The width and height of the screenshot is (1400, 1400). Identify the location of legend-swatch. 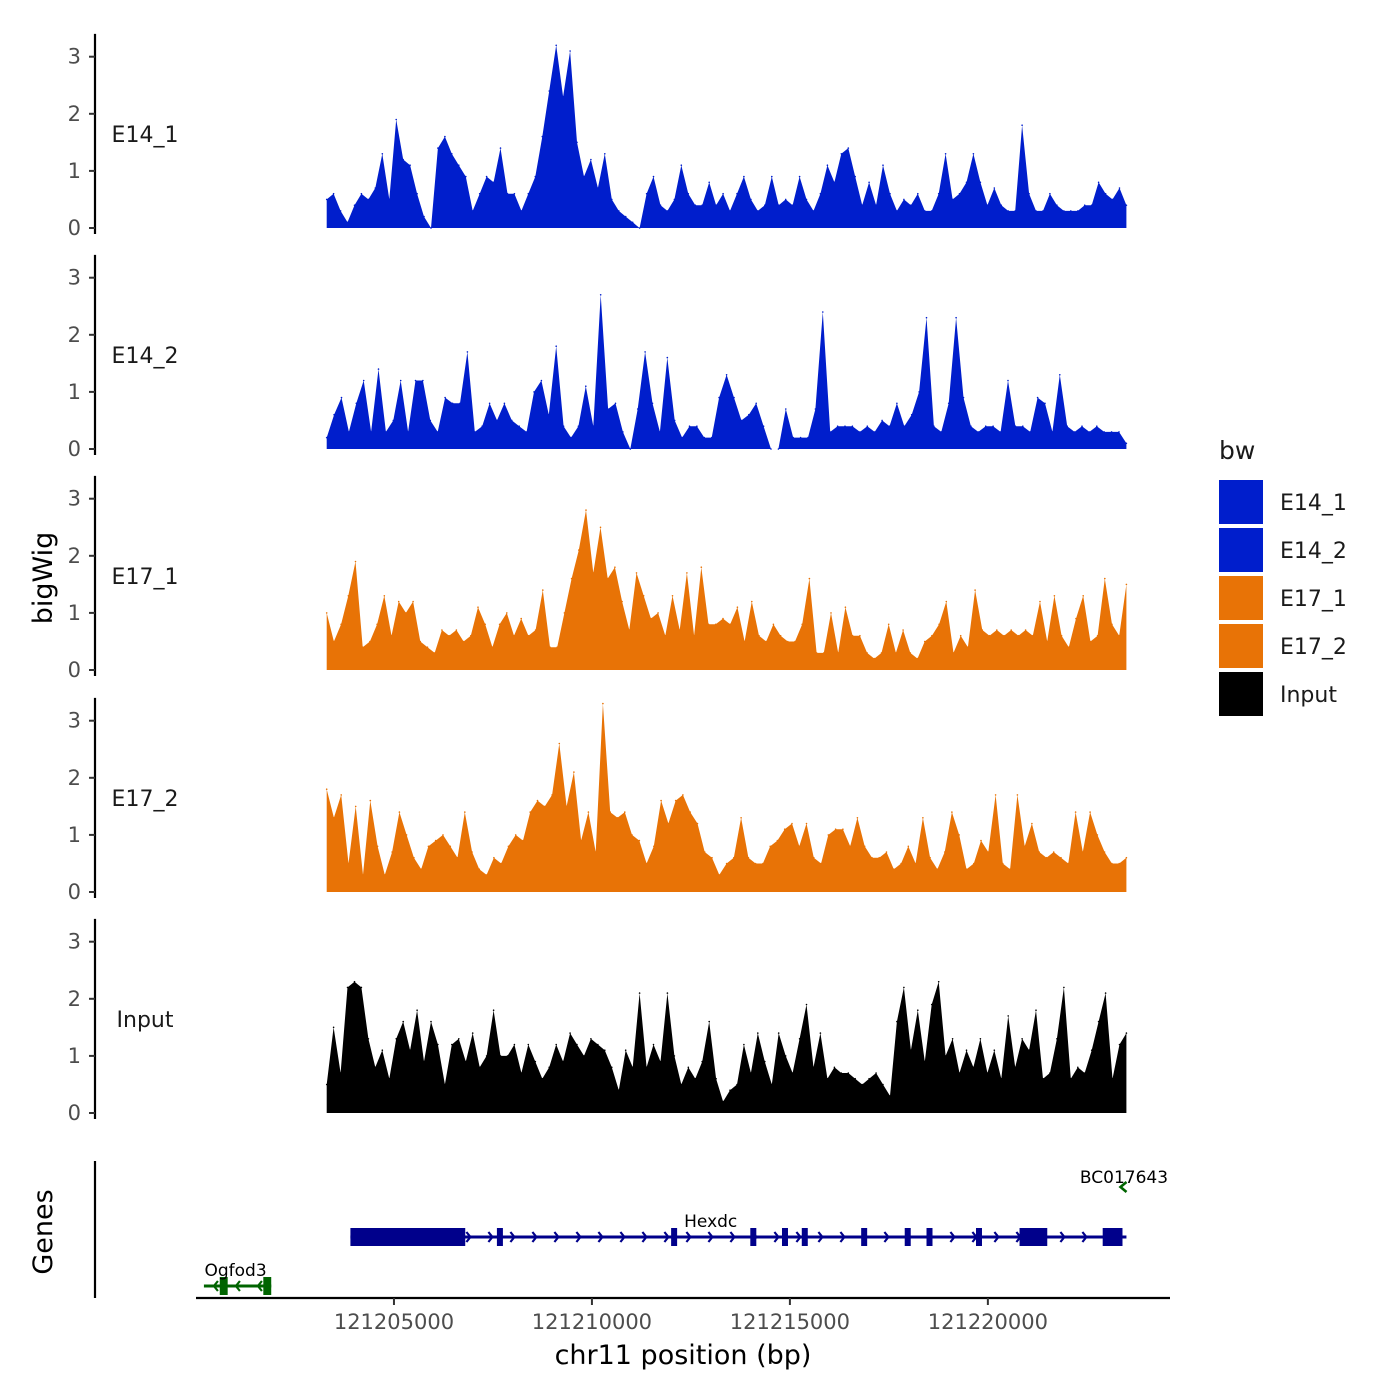
(1241, 598).